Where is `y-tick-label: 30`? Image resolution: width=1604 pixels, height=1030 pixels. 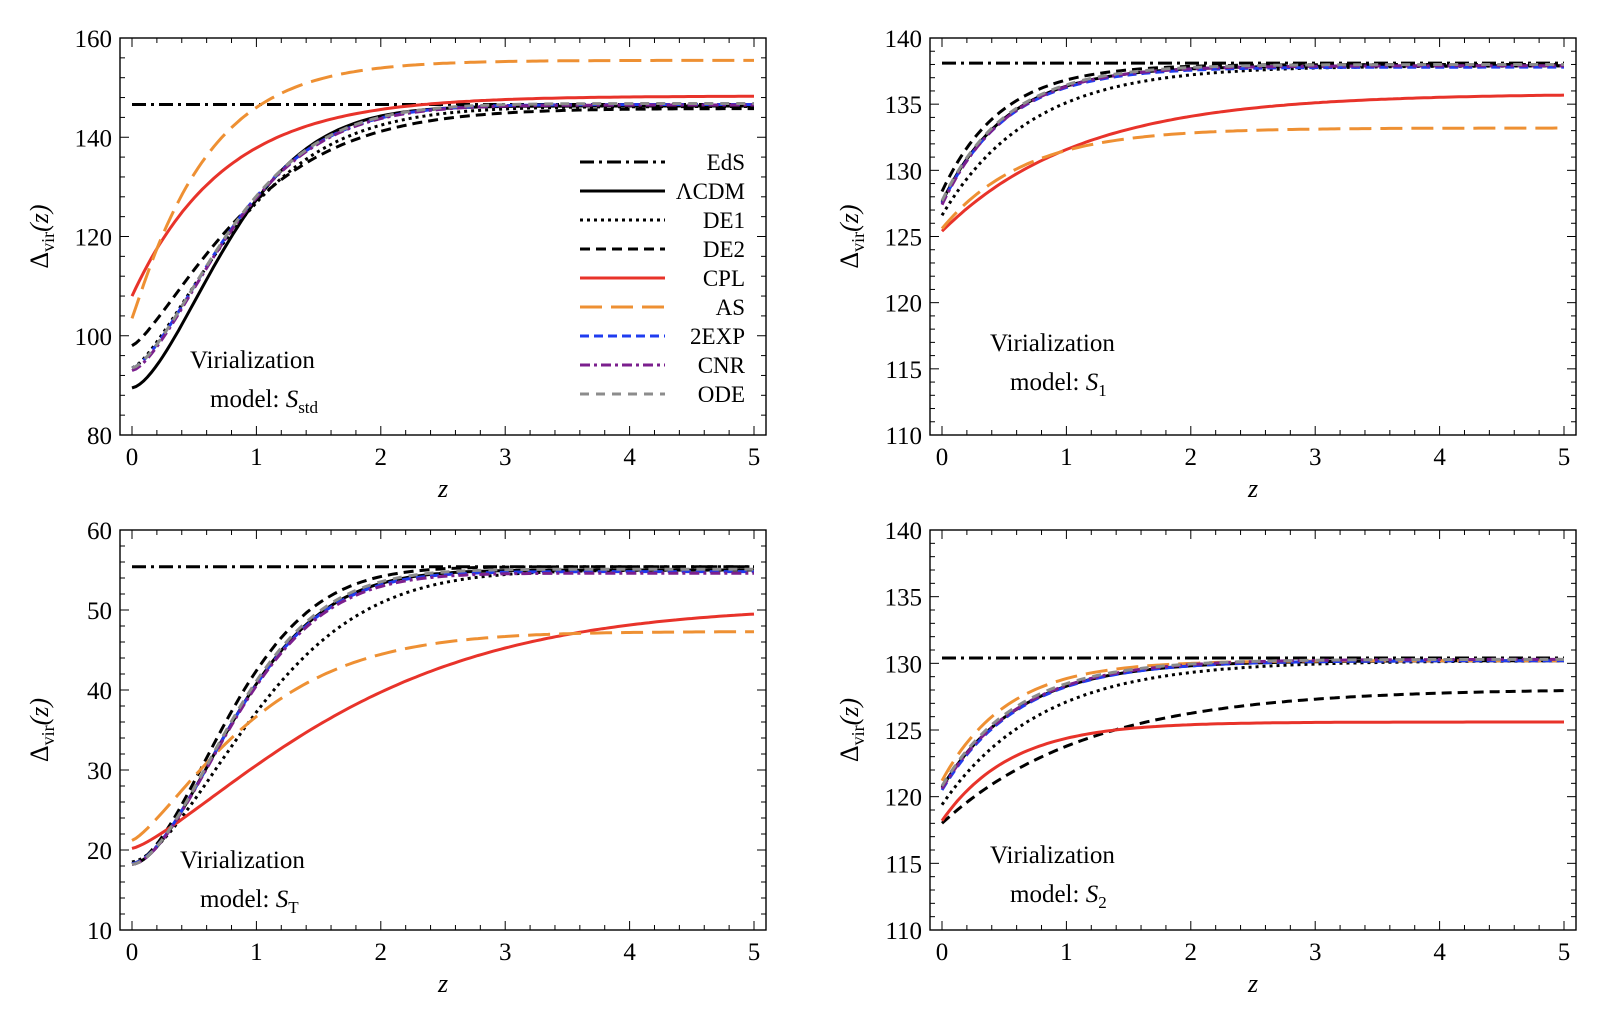 y-tick-label: 30 is located at coordinates (99, 771).